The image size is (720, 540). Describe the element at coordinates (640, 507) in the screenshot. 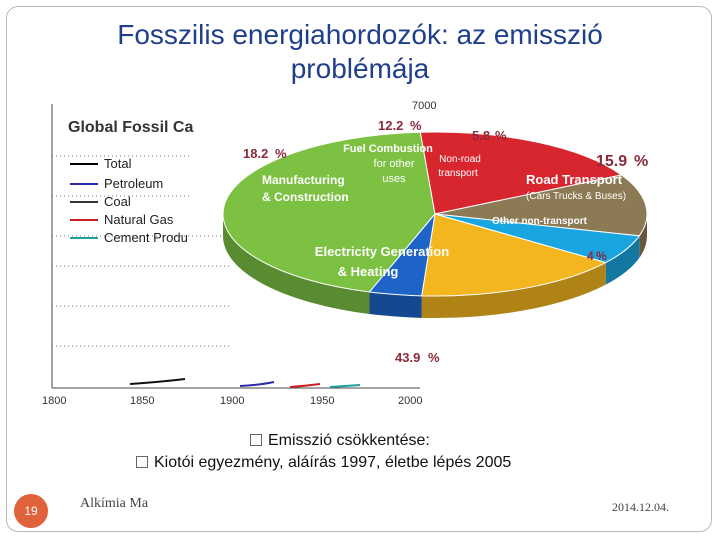

I see `footer-date: 2014.12.04.` at that location.